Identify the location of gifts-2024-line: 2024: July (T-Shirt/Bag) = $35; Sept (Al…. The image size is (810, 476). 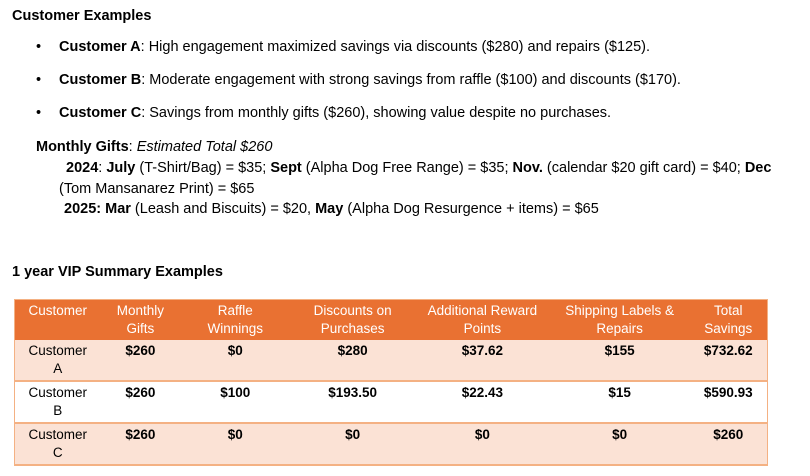
(419, 168).